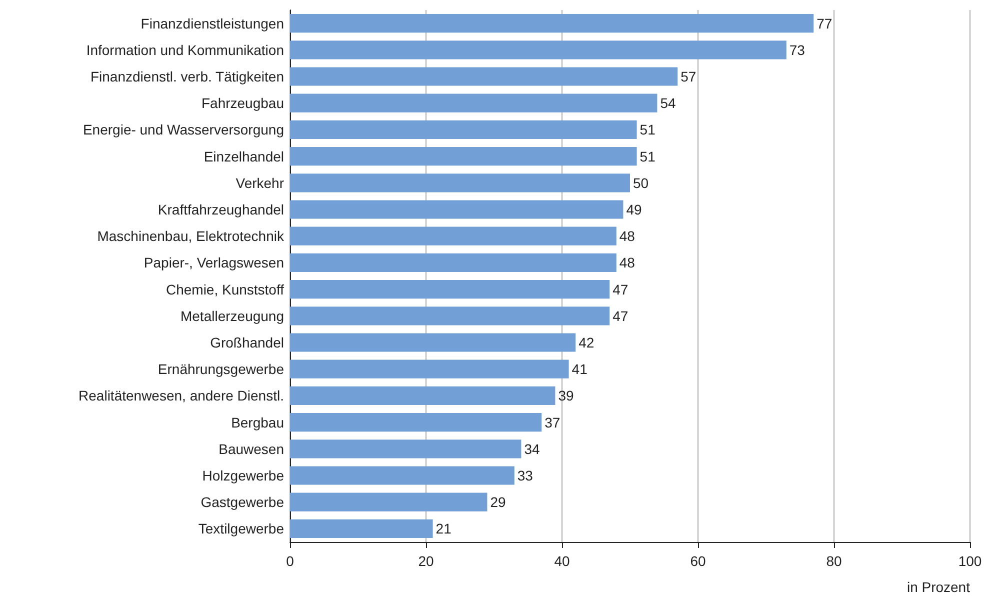 Image resolution: width=994 pixels, height=608 pixels. What do you see at coordinates (426, 561) in the screenshot?
I see `x-tick-label: 20` at bounding box center [426, 561].